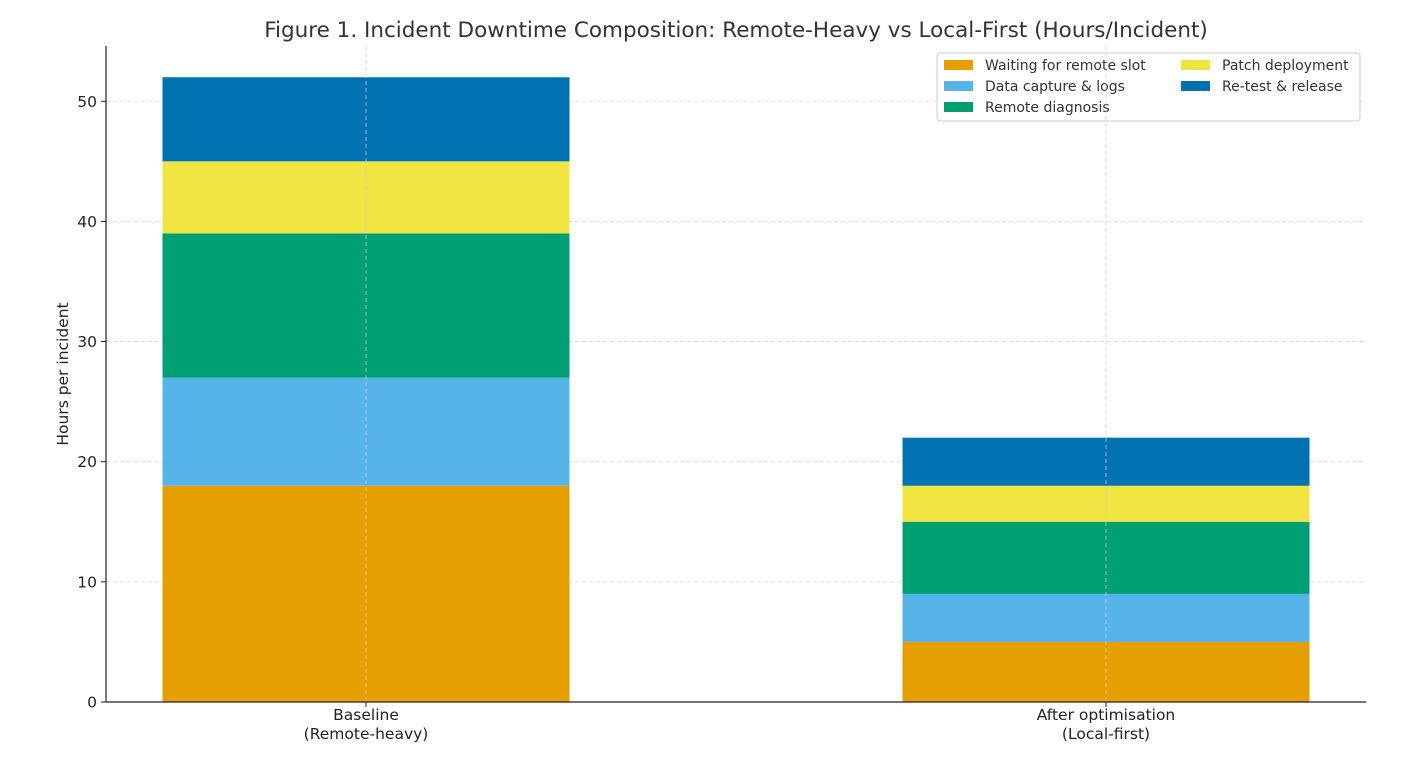  Describe the element at coordinates (1282, 87) in the screenshot. I see `legend-label: Re-test & release` at that location.